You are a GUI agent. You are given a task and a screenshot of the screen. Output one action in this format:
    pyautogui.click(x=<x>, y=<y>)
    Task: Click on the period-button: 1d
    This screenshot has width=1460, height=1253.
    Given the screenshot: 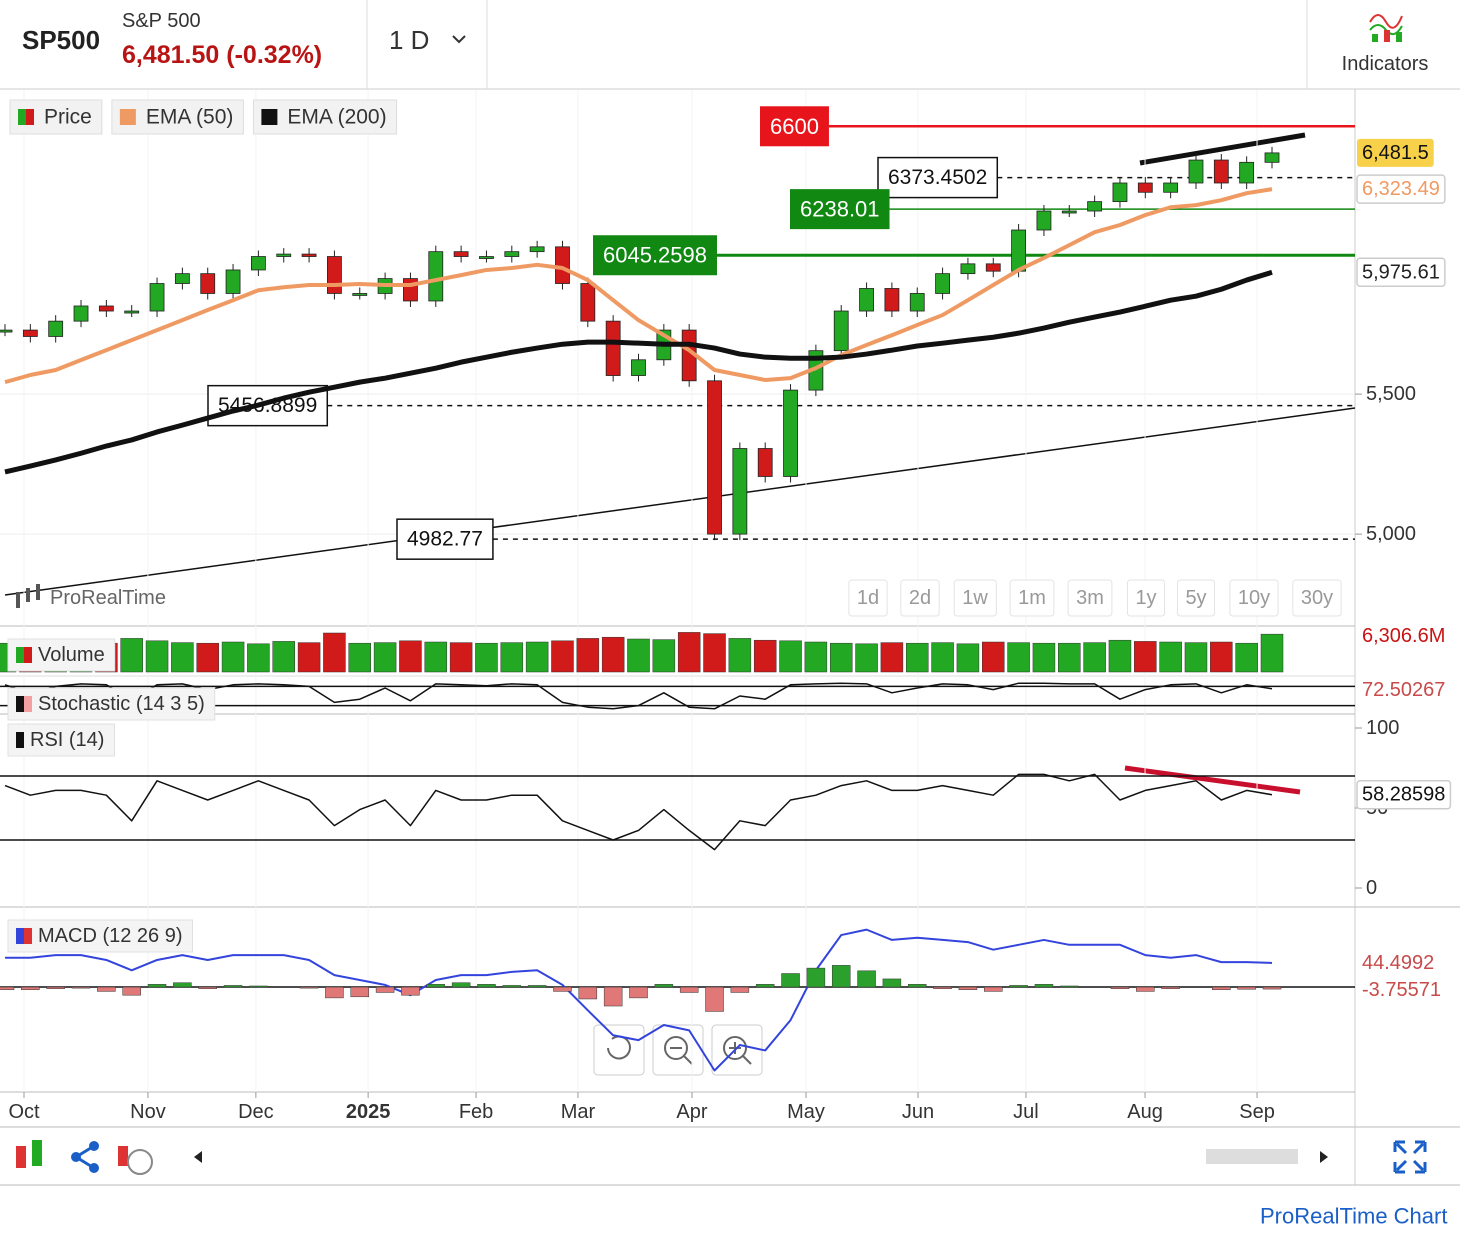 What is the action you would take?
    pyautogui.click(x=868, y=598)
    